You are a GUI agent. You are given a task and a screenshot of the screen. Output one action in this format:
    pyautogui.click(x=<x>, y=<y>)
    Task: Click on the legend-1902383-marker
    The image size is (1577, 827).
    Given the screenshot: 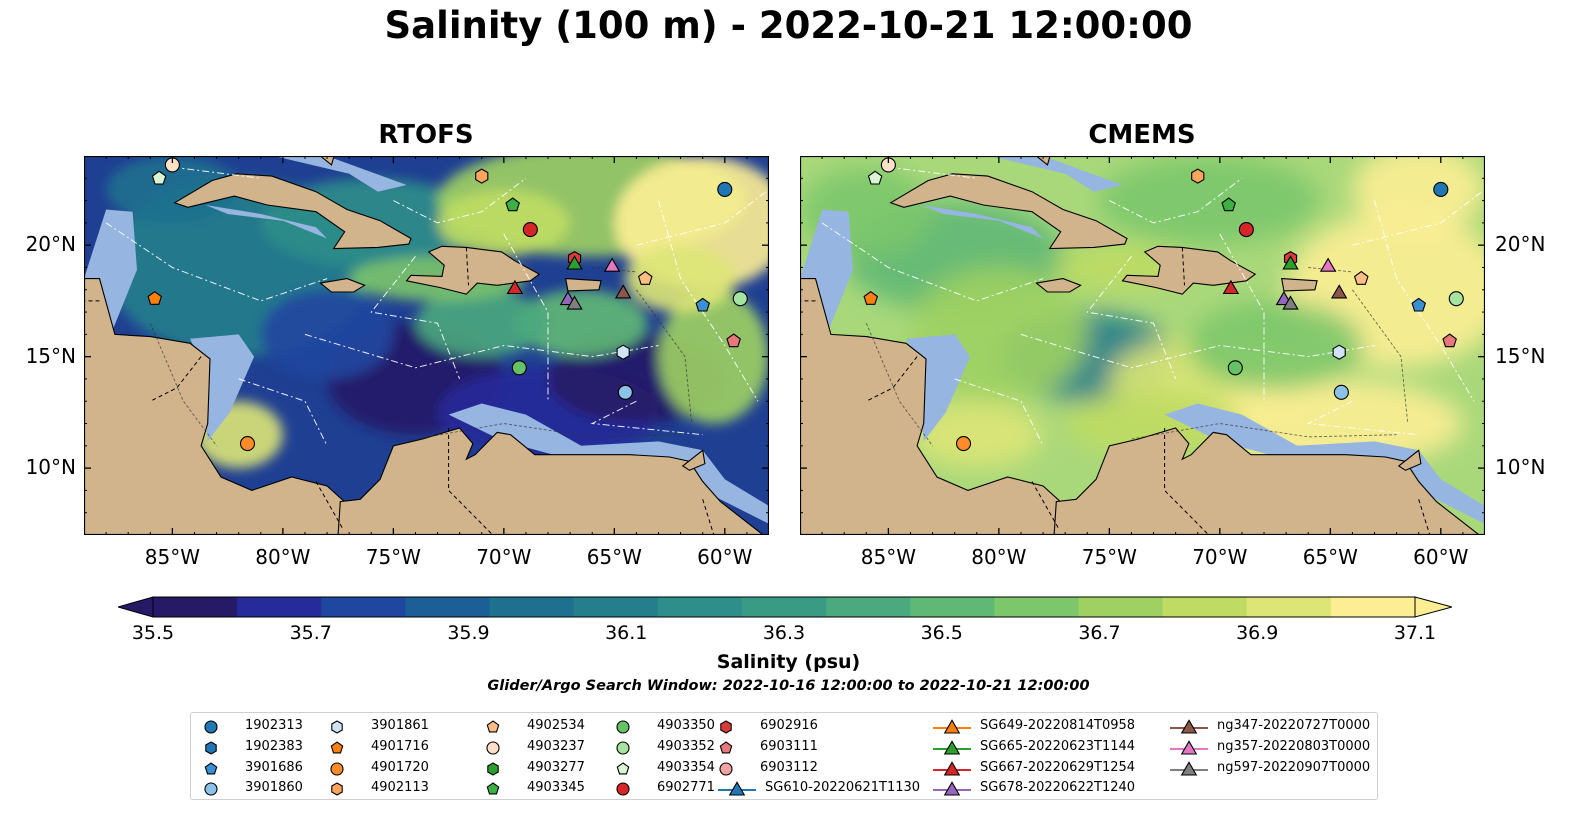 What is the action you would take?
    pyautogui.click(x=211, y=748)
    